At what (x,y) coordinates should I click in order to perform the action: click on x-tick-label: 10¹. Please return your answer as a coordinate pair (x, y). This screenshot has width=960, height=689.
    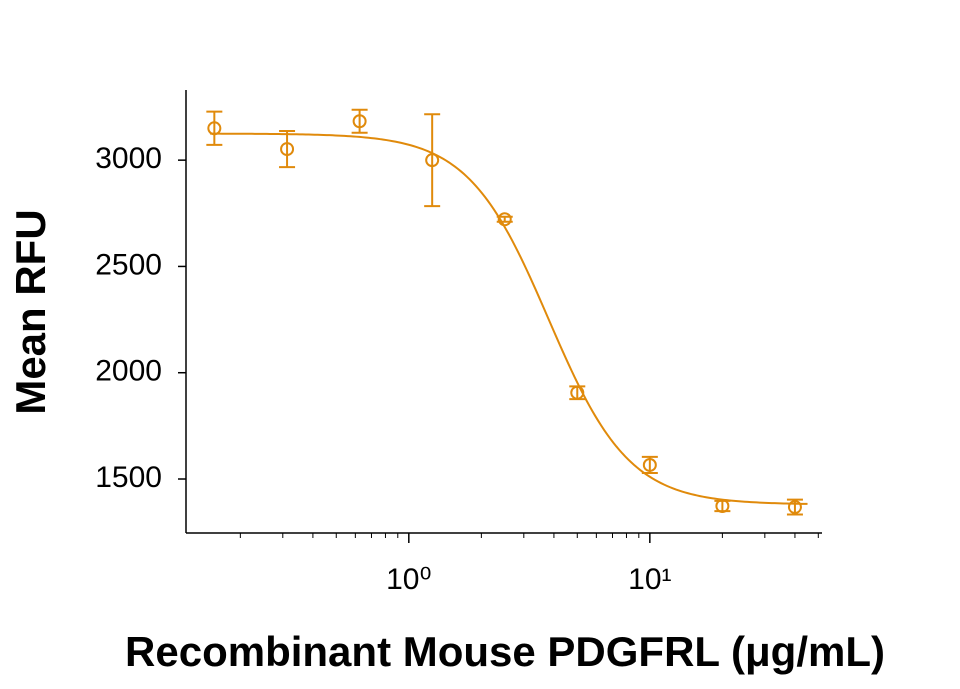
    Looking at the image, I should click on (649, 579).